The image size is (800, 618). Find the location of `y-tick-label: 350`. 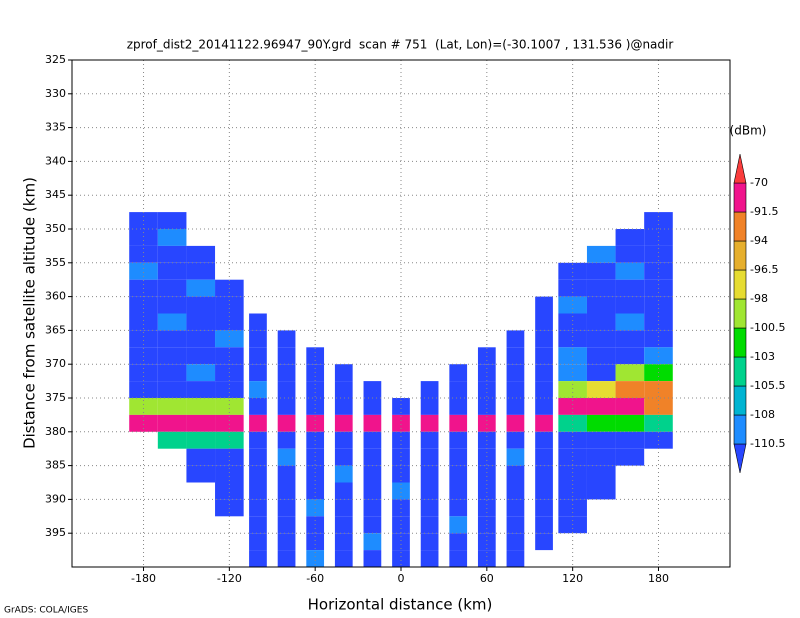

y-tick-label: 350 is located at coordinates (55, 228).